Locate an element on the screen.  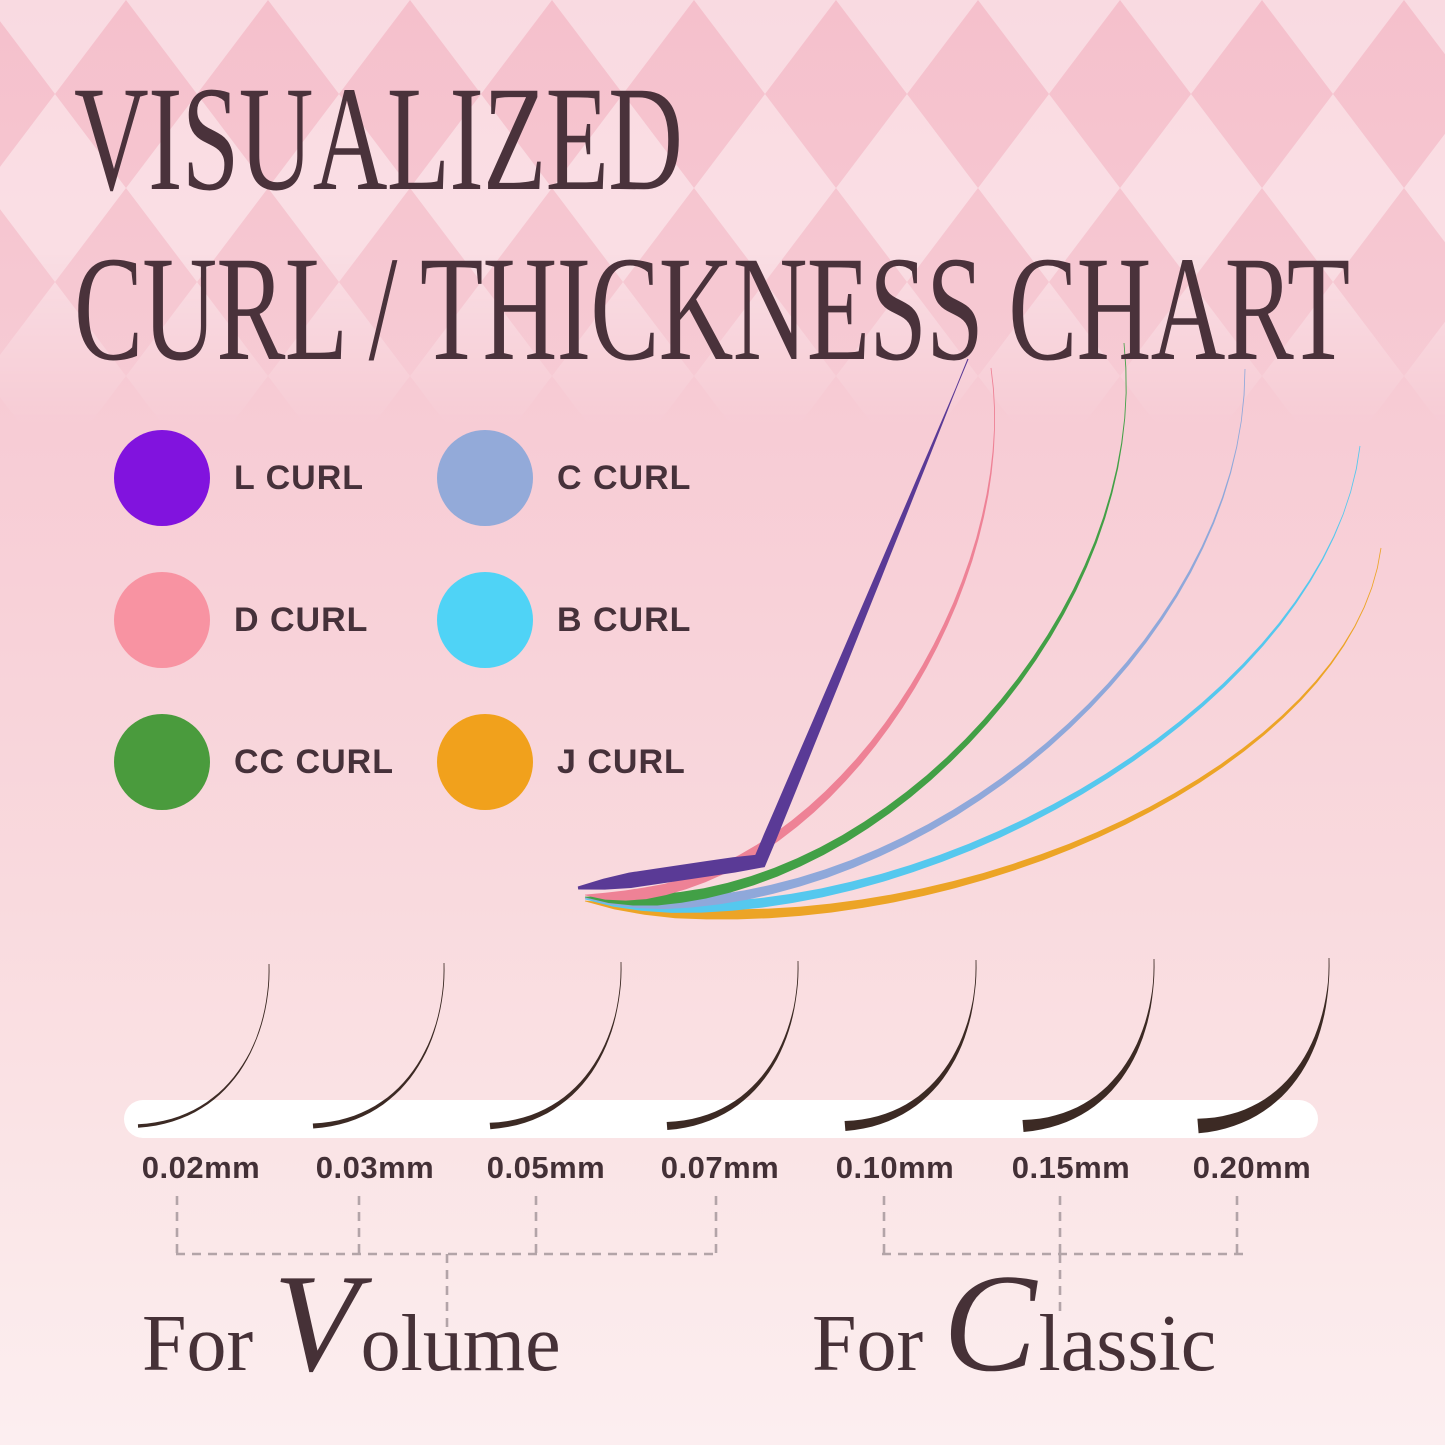
legend-label-j-curl: J CURL is located at coordinates (621, 761).